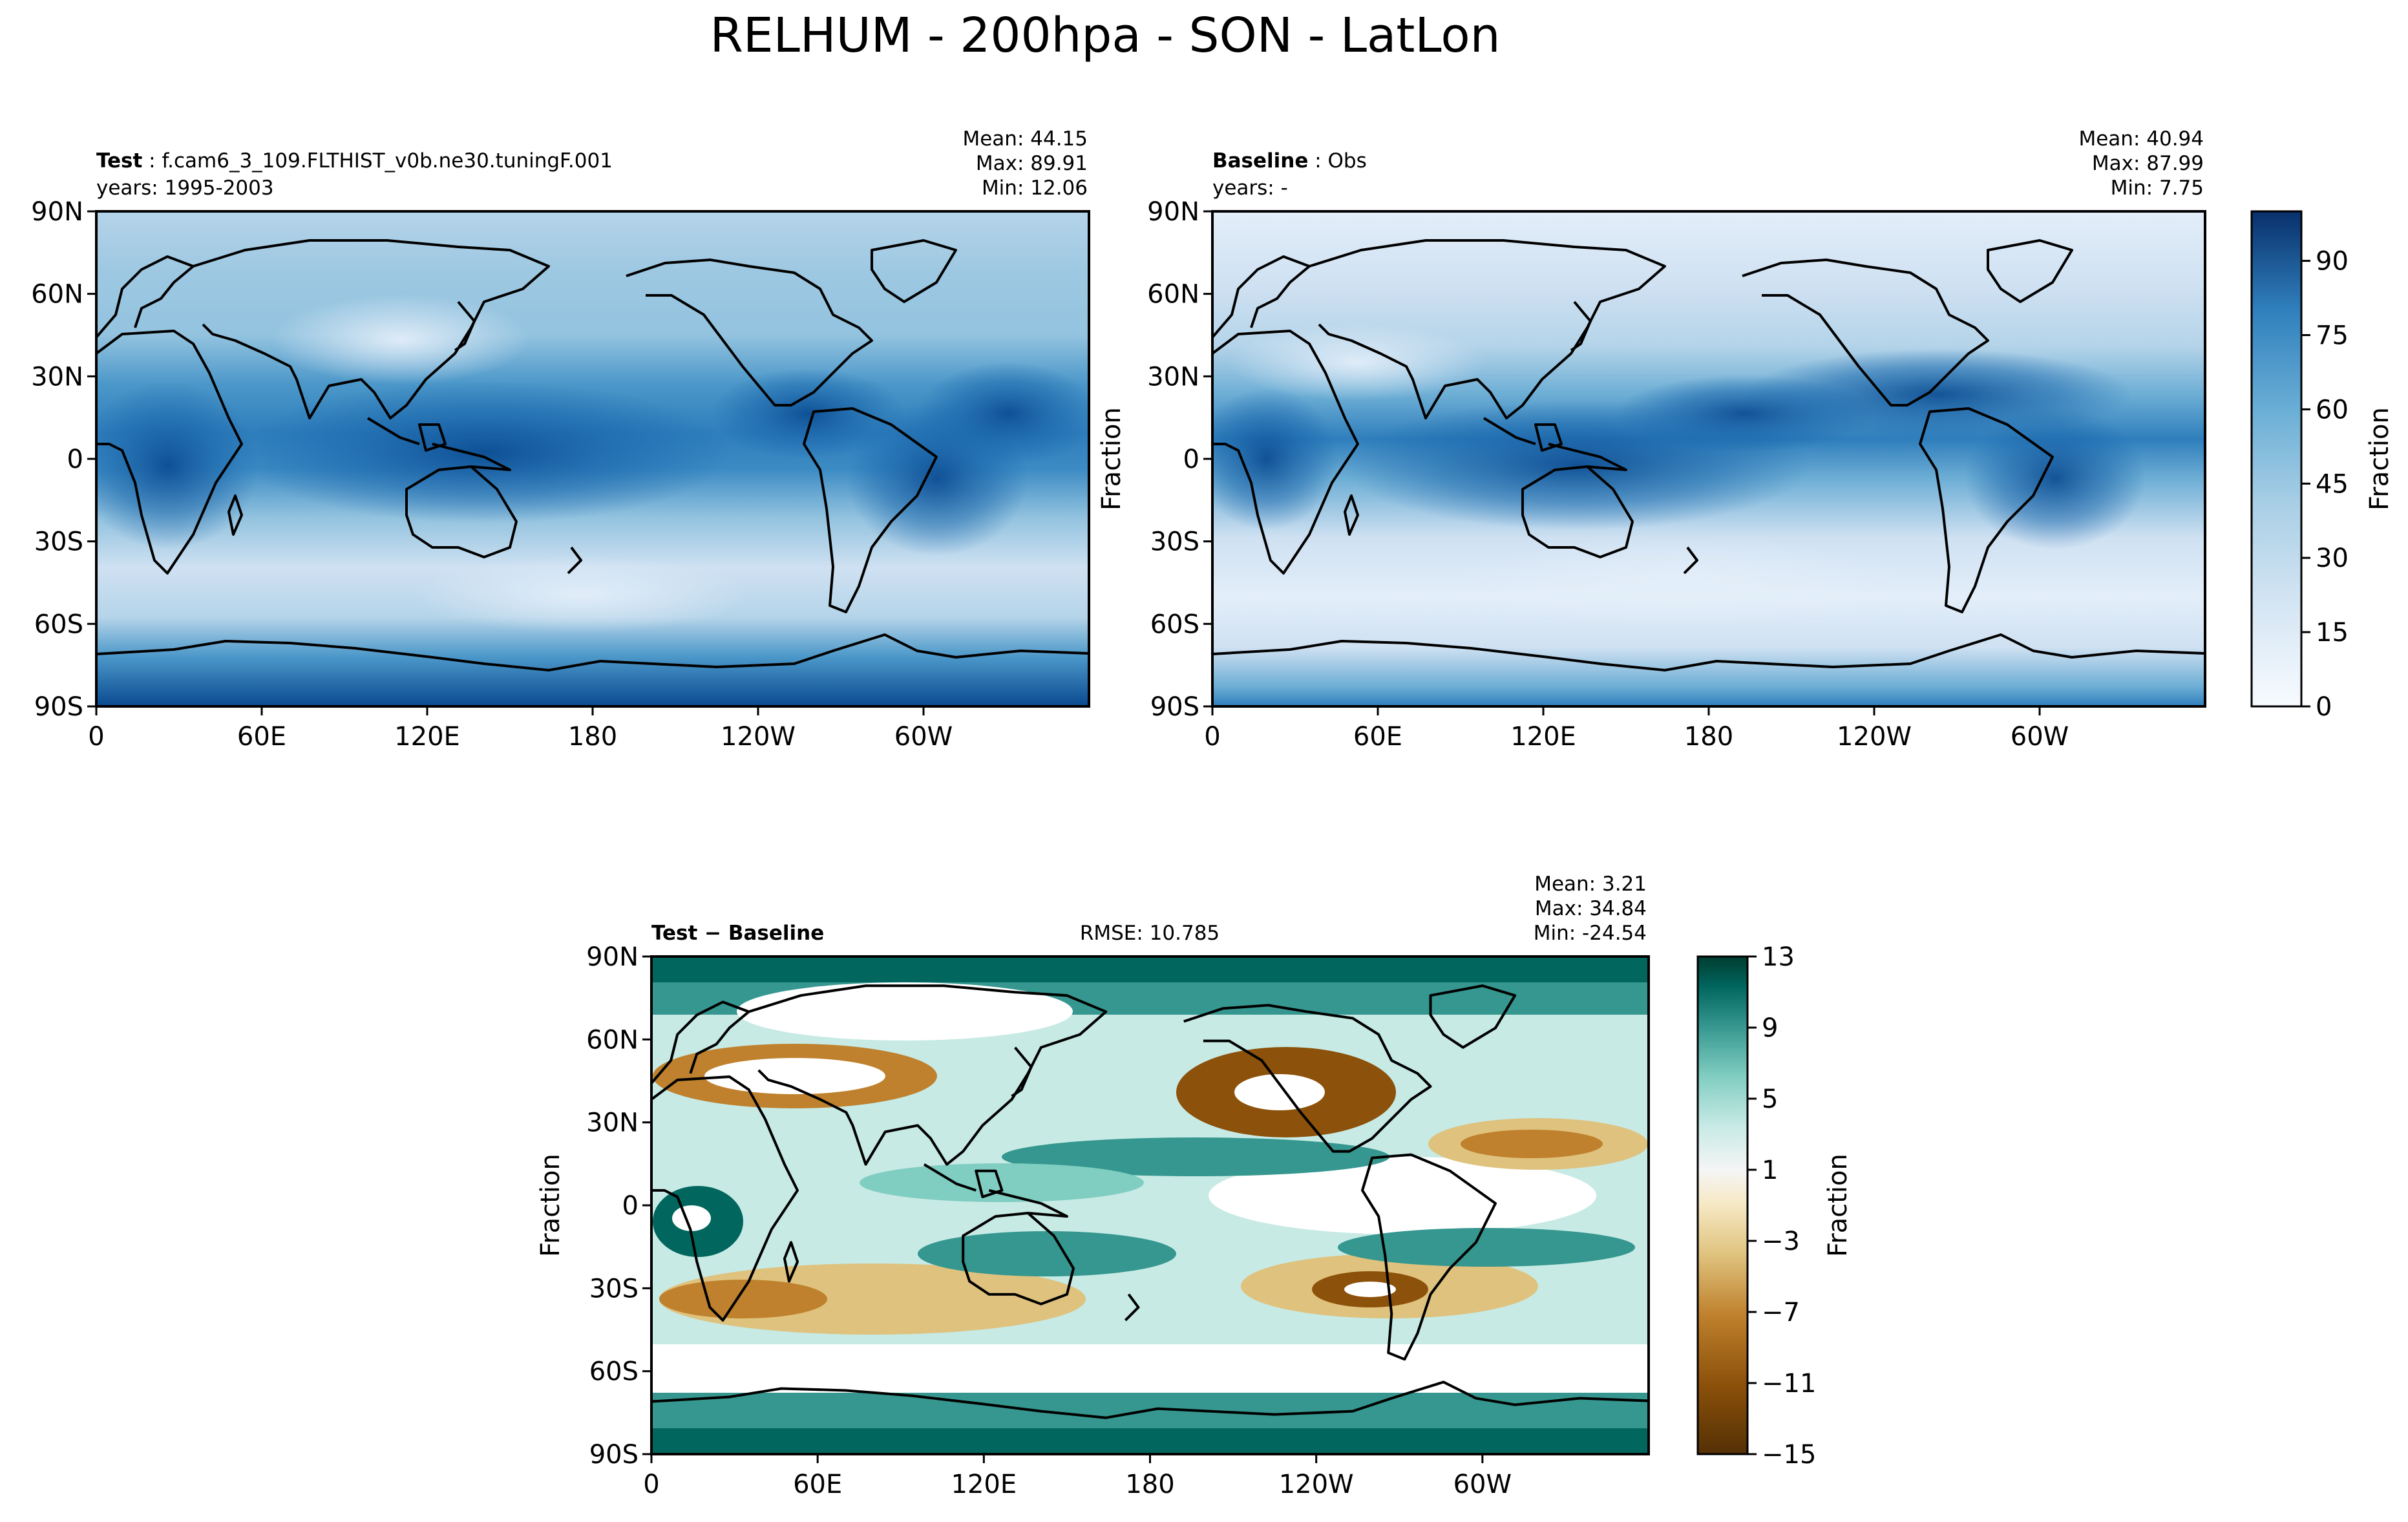 This screenshot has width=2408, height=1522. I want to click on colorbar-tick-label: 90, so click(2332, 262).